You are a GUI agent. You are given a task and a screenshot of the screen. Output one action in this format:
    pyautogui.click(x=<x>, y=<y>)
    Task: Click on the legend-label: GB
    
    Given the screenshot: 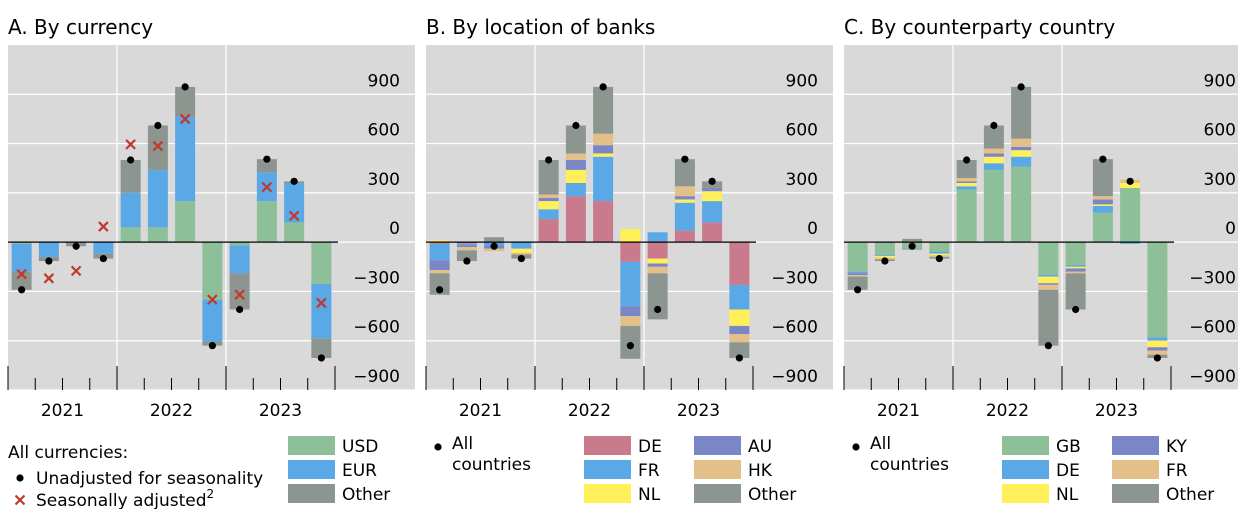 What is the action you would take?
    pyautogui.click(x=1068, y=447)
    